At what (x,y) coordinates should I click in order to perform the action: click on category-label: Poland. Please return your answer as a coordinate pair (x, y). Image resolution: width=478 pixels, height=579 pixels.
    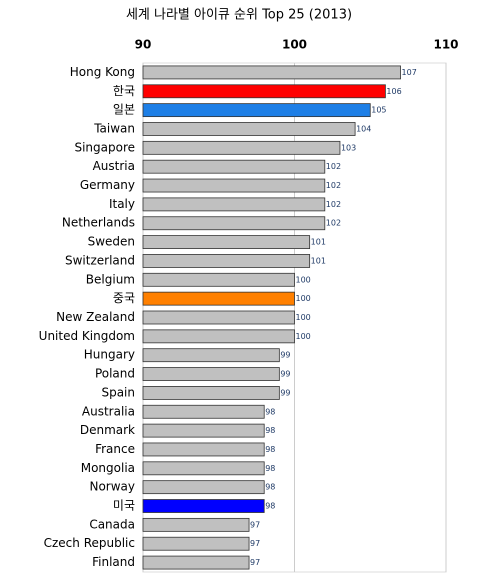
    Looking at the image, I should click on (115, 374).